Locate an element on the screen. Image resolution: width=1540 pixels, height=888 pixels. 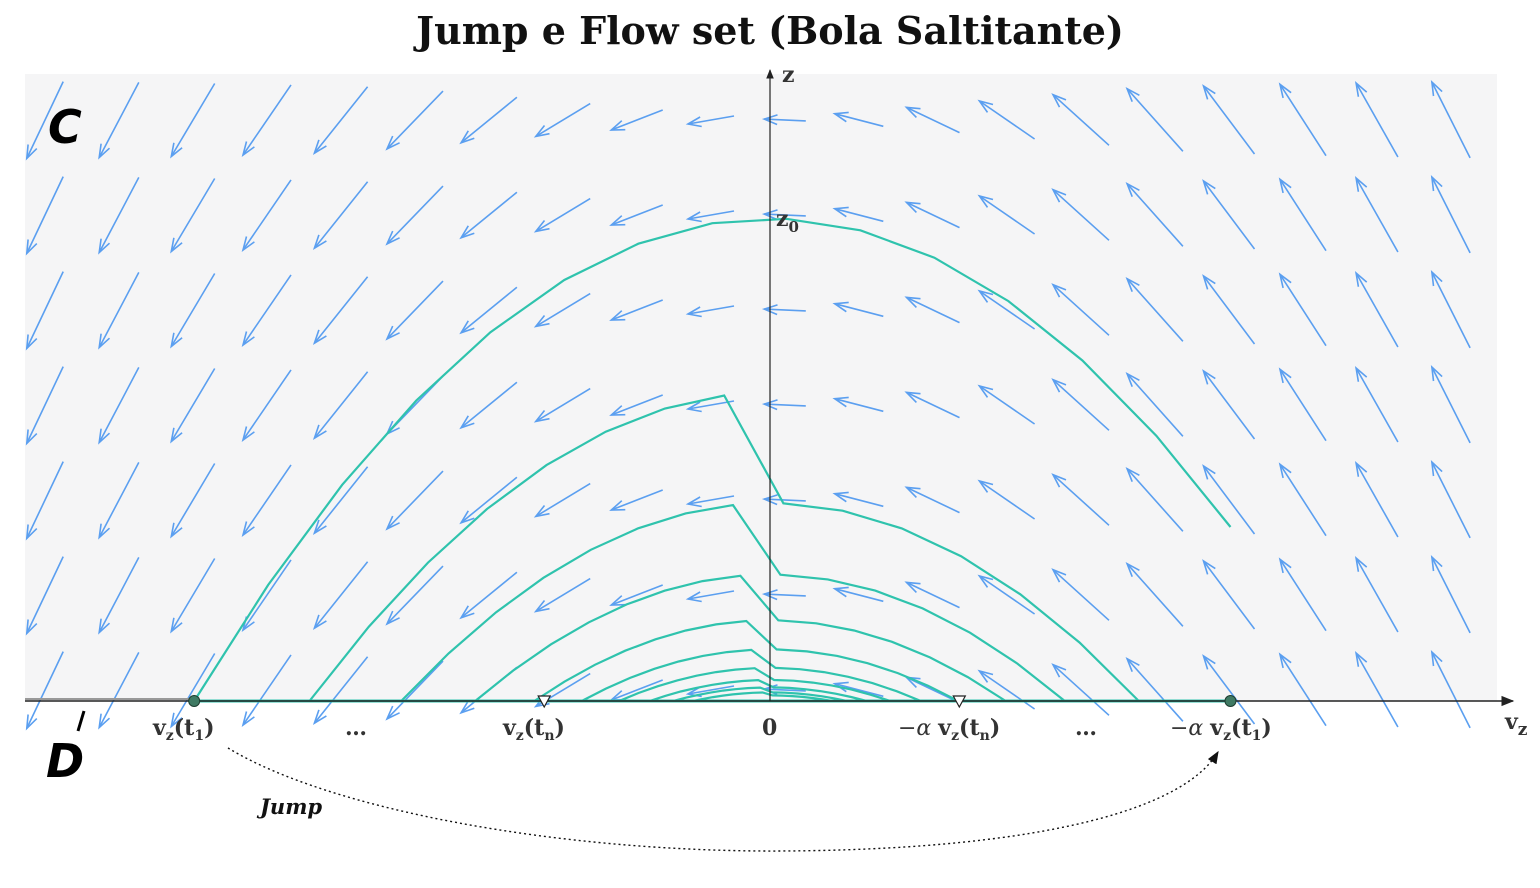
zero-label: 0 is located at coordinates (769, 728).